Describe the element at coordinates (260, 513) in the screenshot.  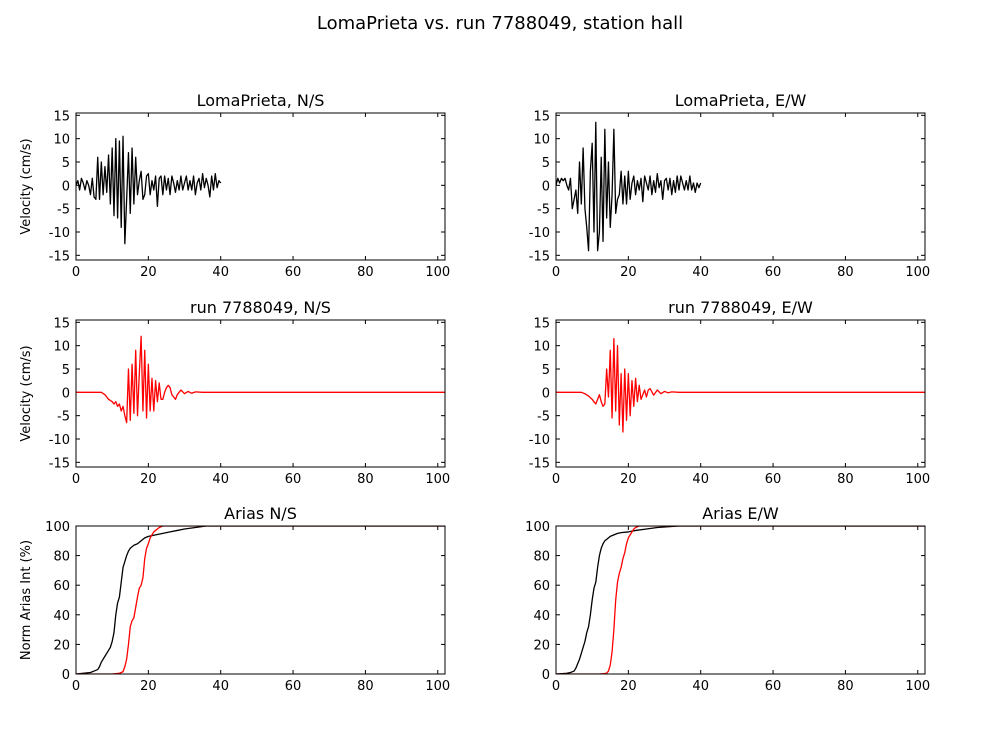
I see `panel-title: Arias N/S` at that location.